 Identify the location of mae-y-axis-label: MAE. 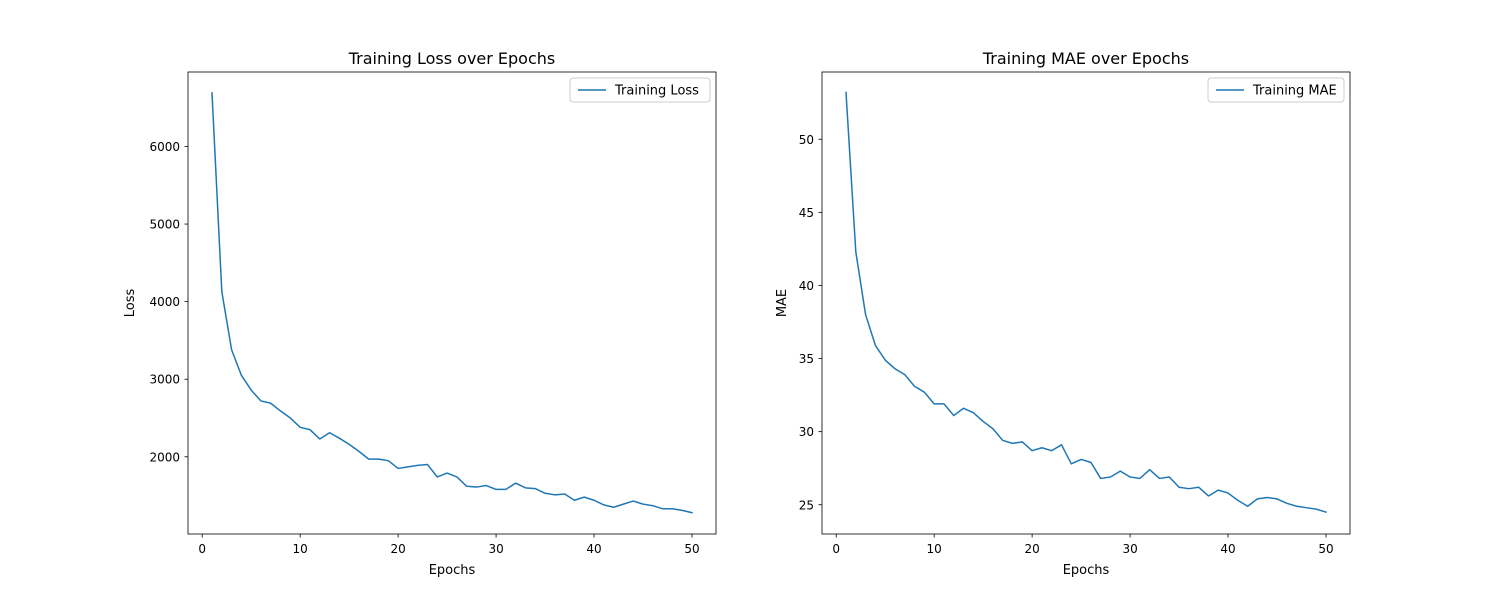
(782, 303).